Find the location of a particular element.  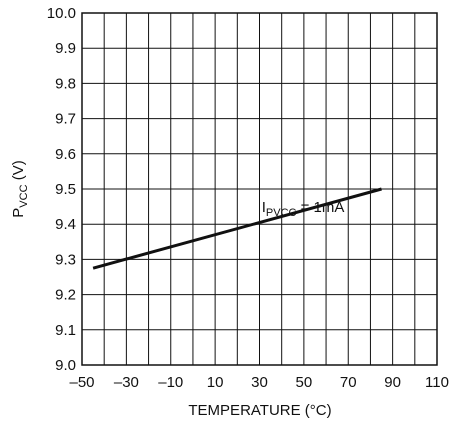

x-tick-label: 50 is located at coordinates (304, 382).